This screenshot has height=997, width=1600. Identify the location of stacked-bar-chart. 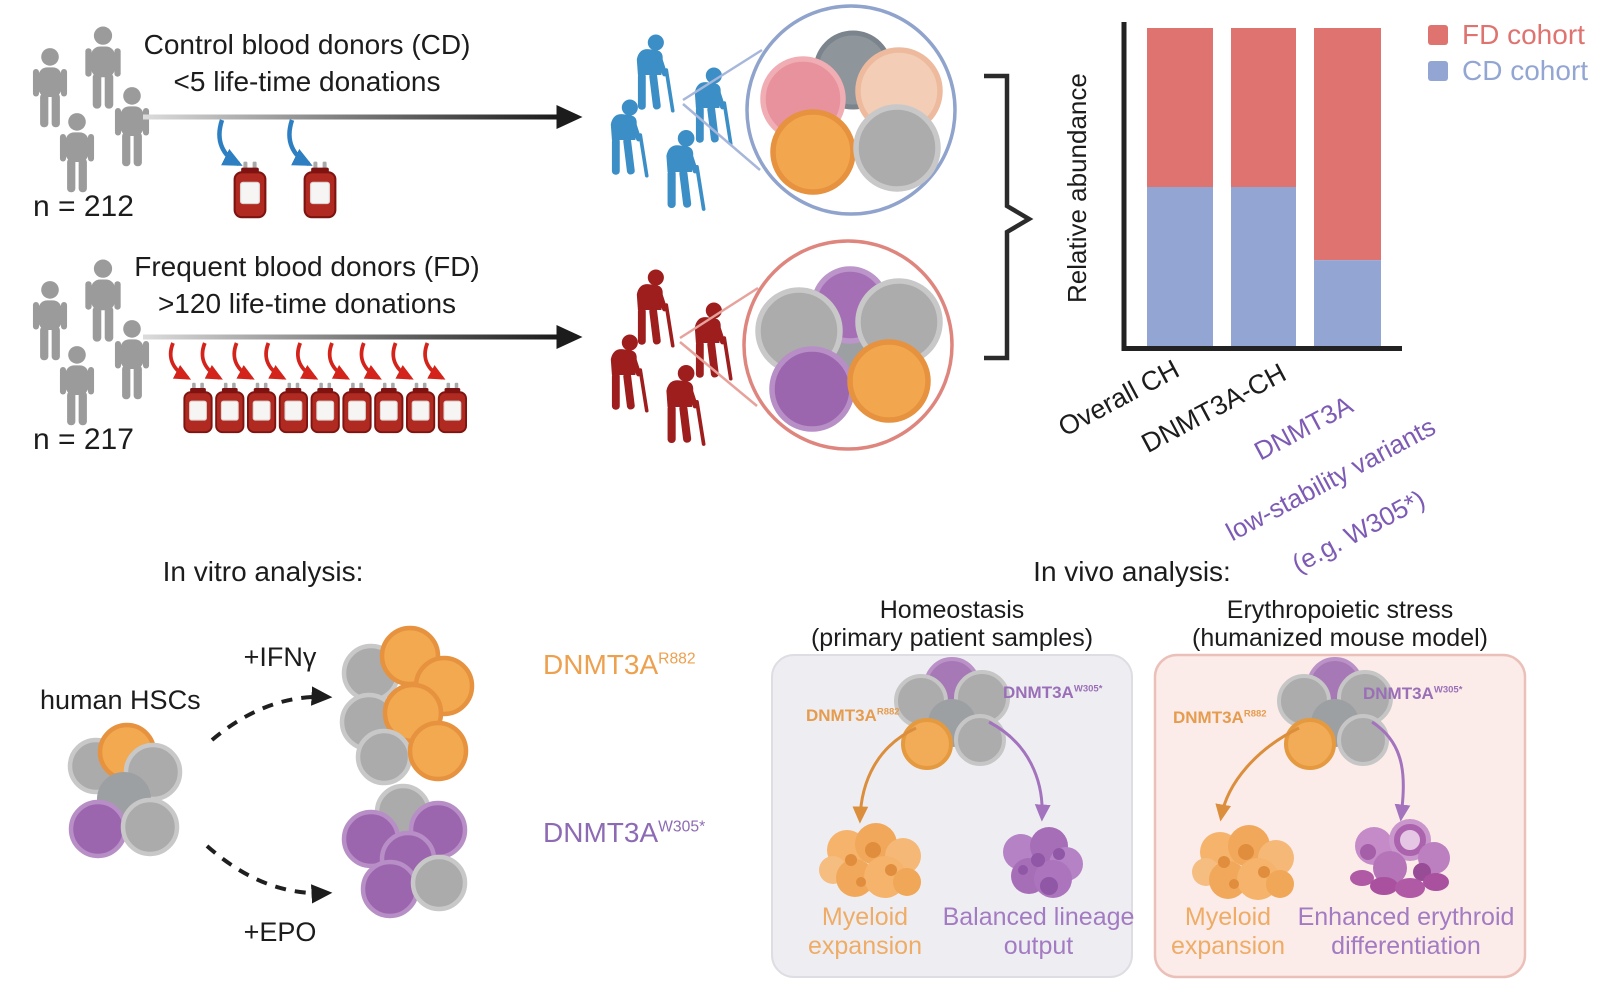
(1261, 186).